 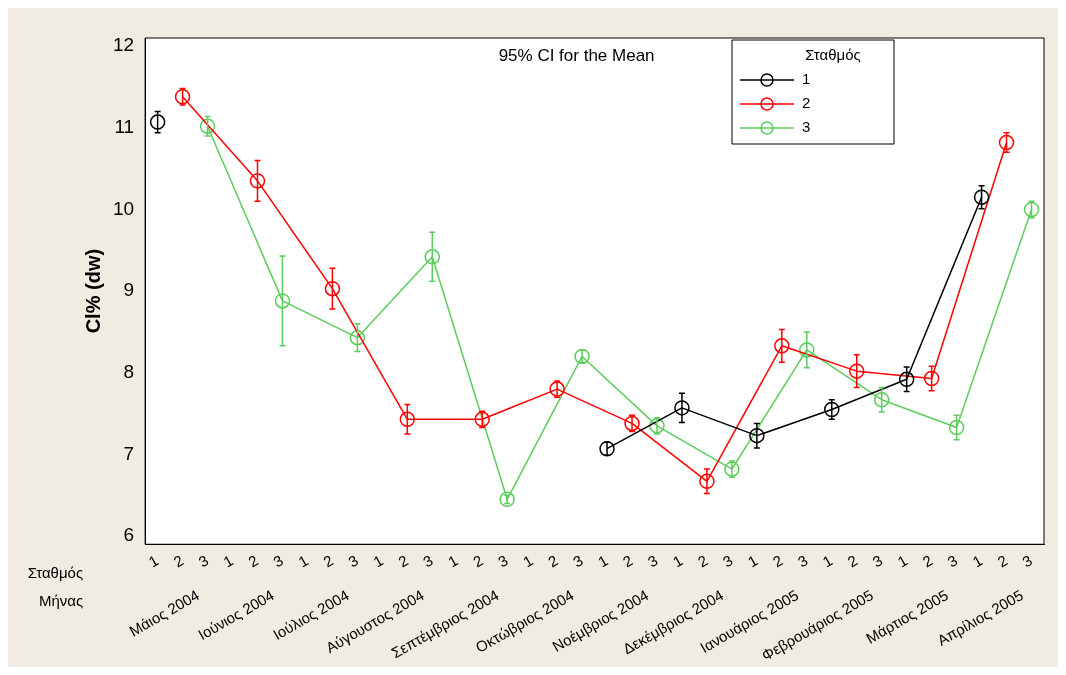 I want to click on y-tick-label: 6, so click(x=129, y=535).